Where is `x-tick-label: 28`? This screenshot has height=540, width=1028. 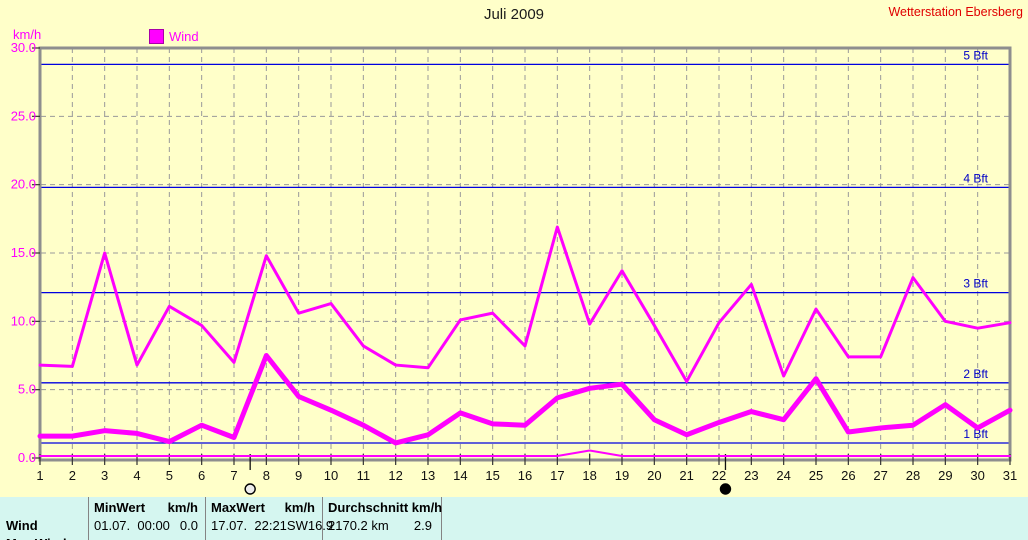
x-tick-label: 28 is located at coordinates (913, 475).